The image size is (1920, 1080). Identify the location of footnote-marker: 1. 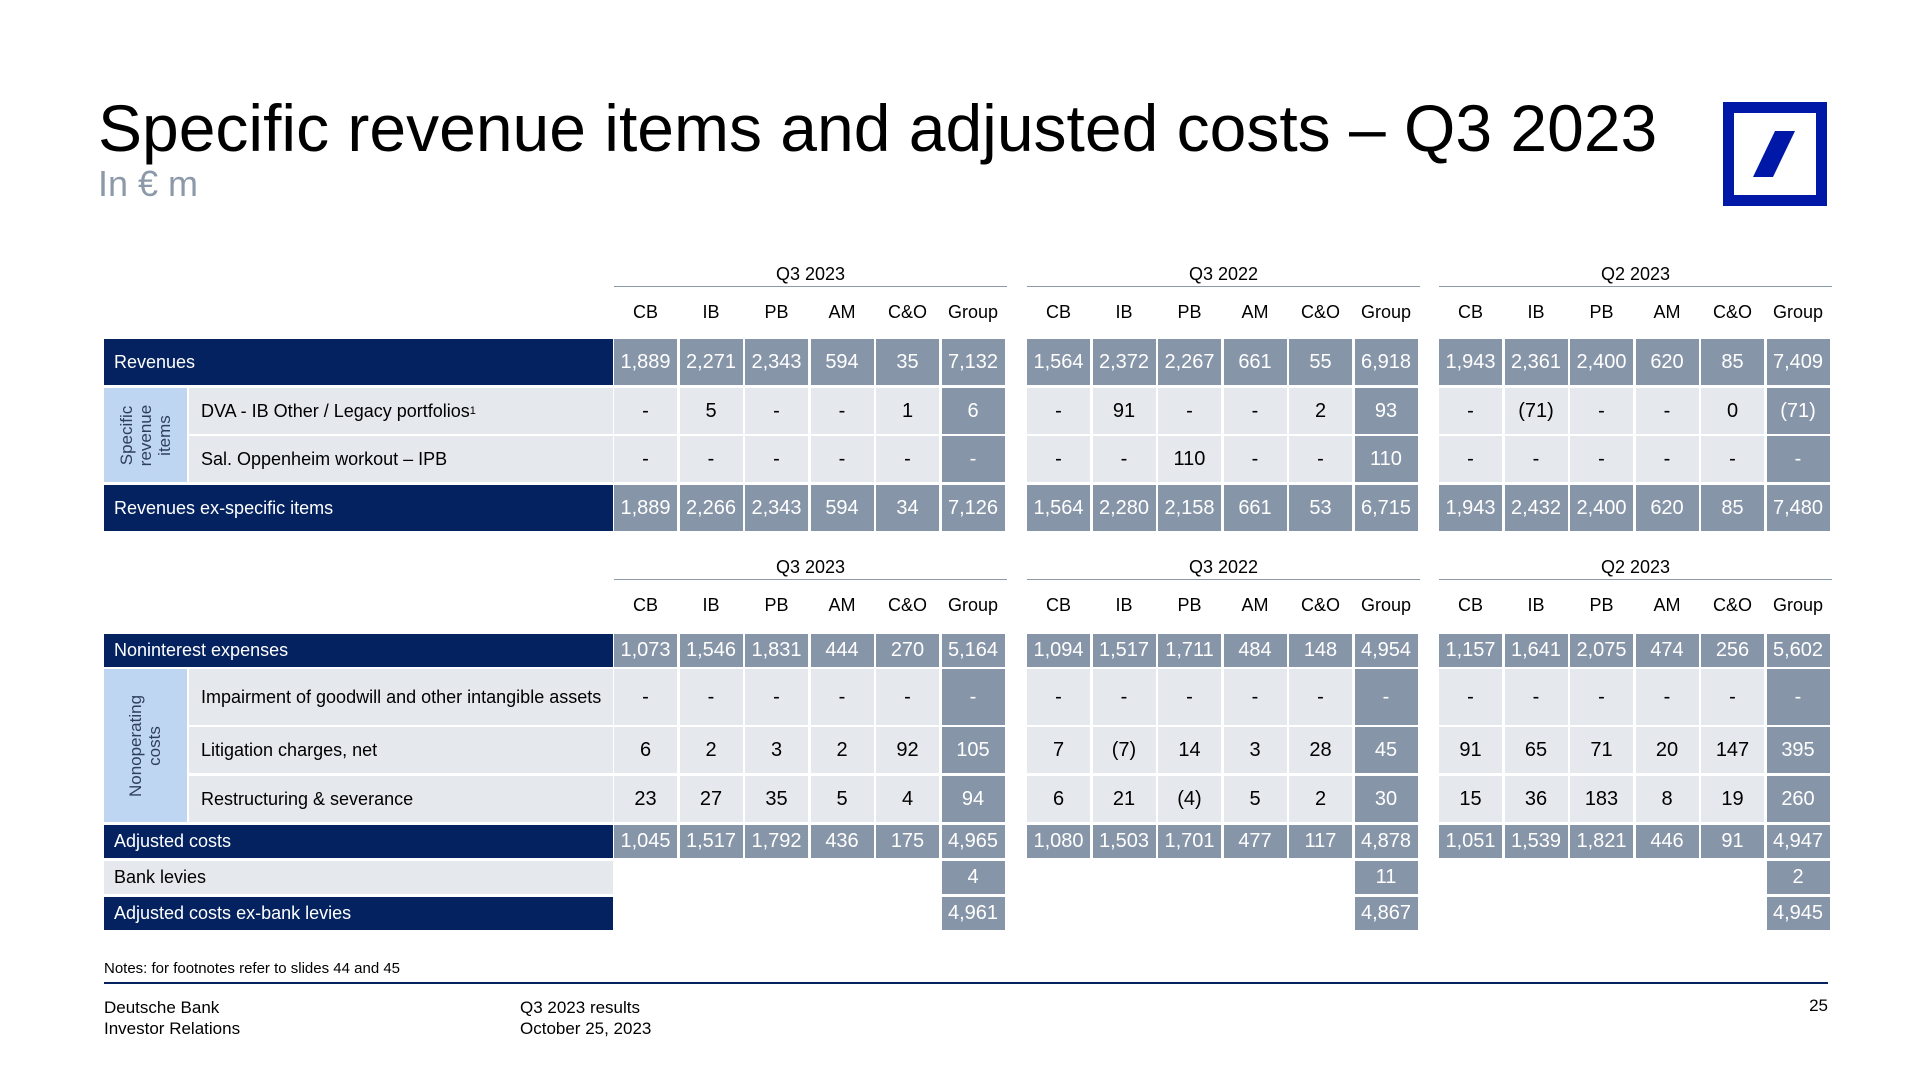
(472, 411).